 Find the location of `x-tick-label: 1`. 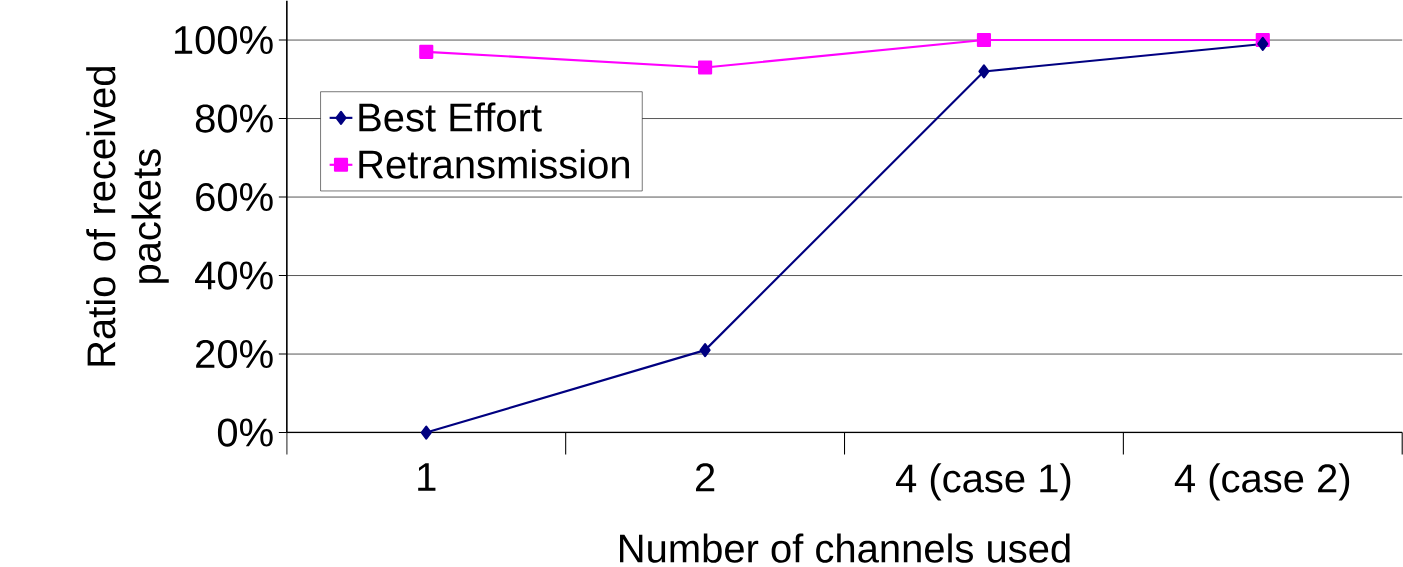

x-tick-label: 1 is located at coordinates (427, 477).